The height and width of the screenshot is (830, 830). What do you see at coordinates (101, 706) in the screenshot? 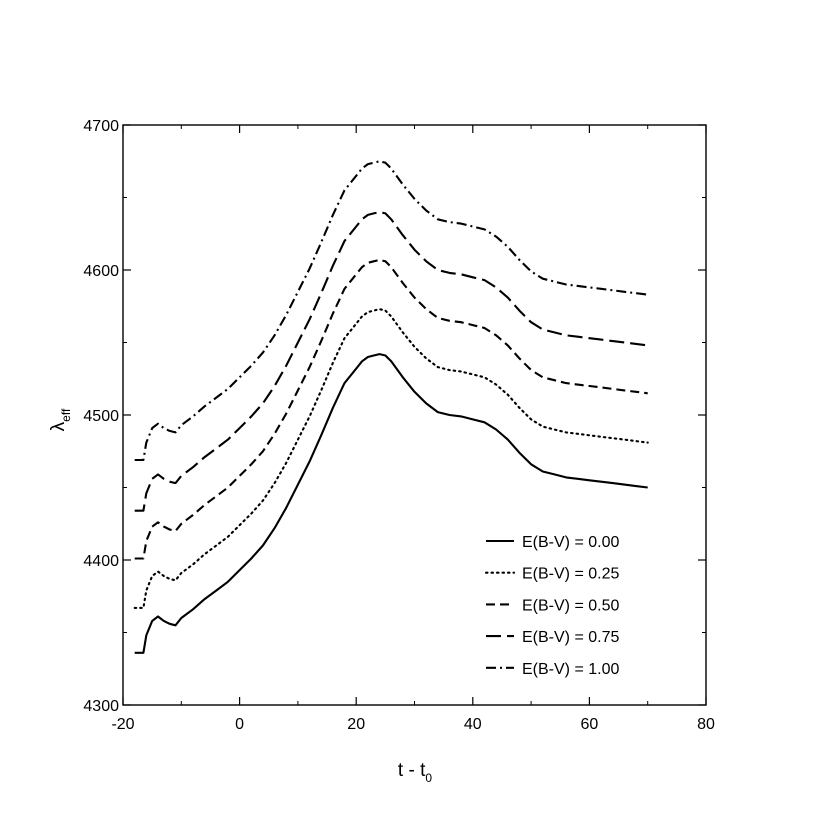
I see `y-tick-label: 4300` at bounding box center [101, 706].